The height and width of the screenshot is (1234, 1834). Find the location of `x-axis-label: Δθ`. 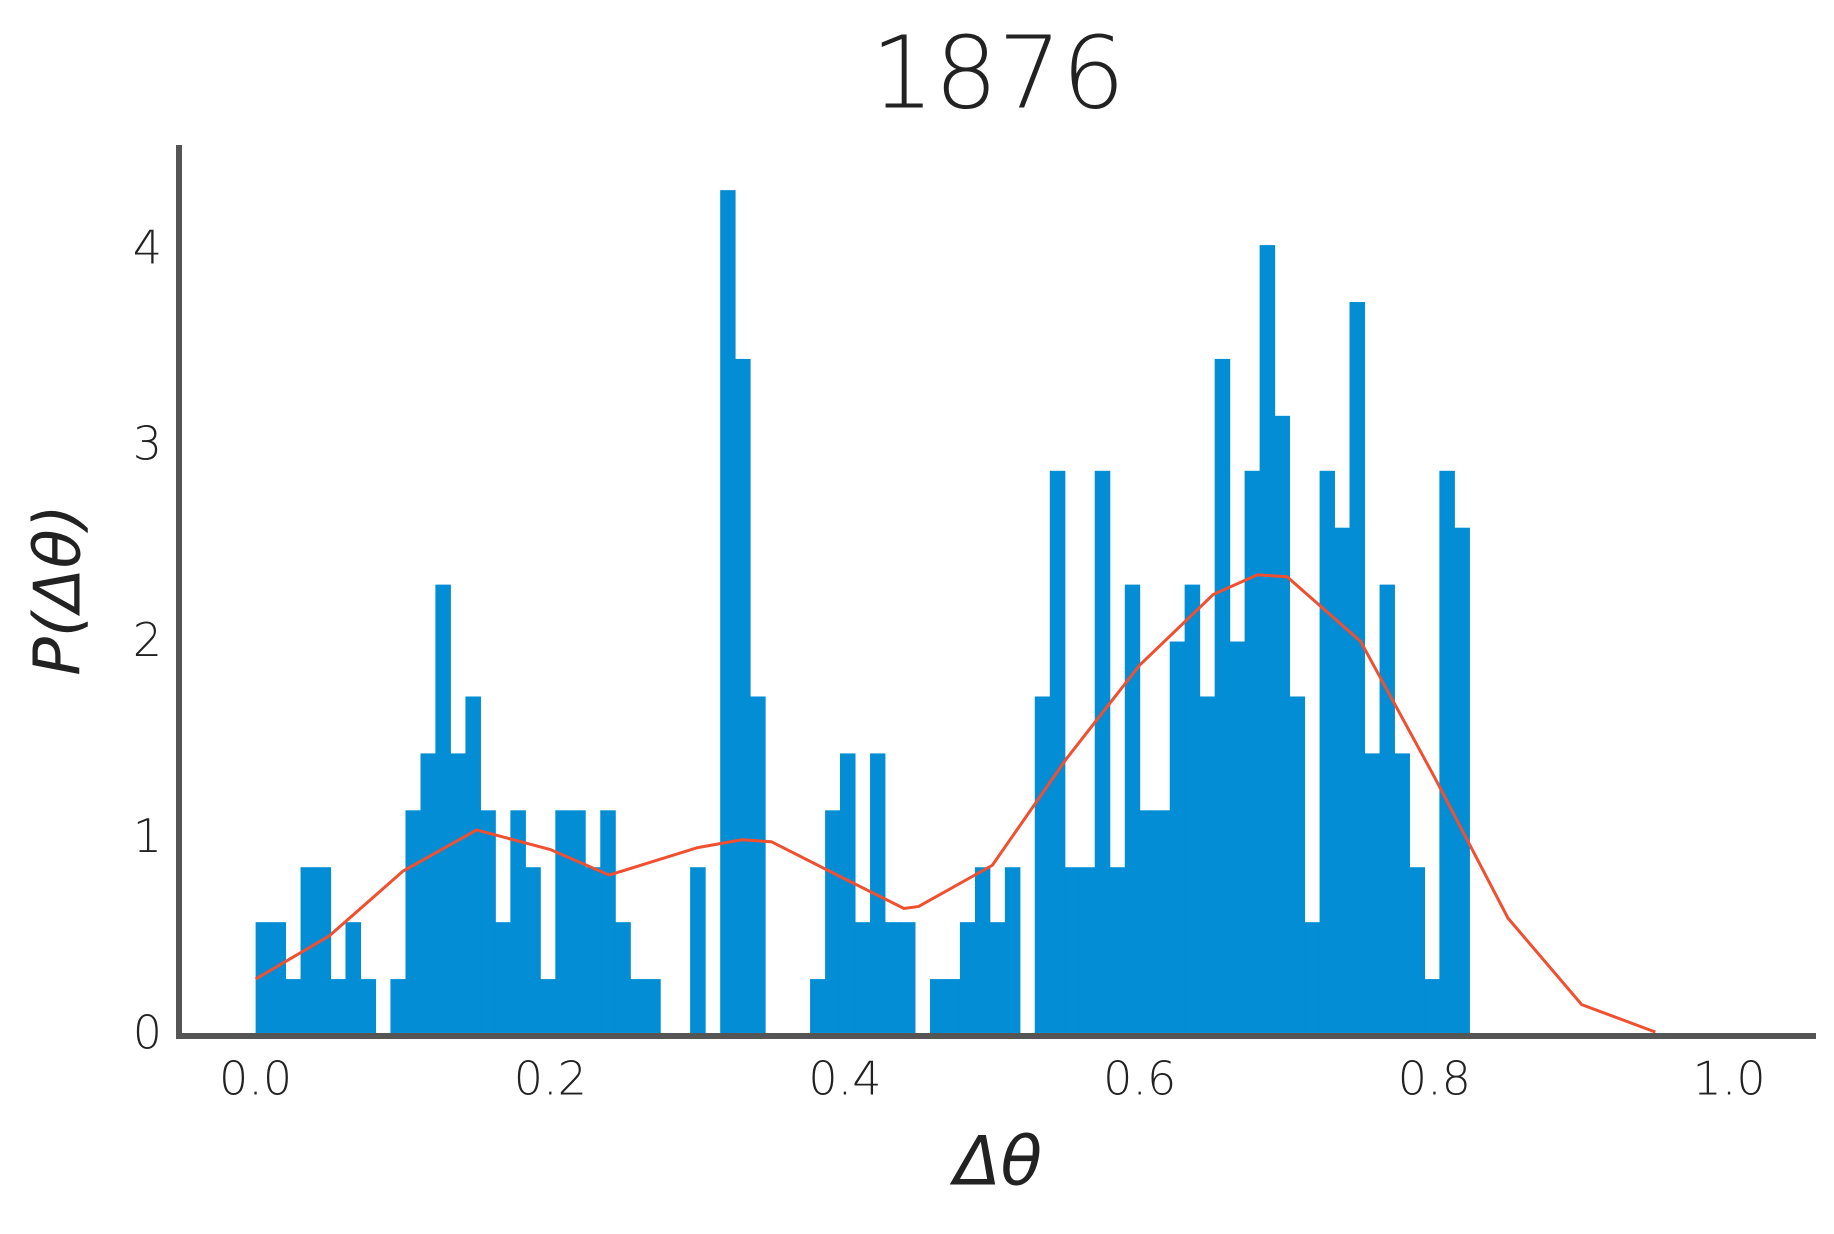

x-axis-label: Δθ is located at coordinates (995, 1162).